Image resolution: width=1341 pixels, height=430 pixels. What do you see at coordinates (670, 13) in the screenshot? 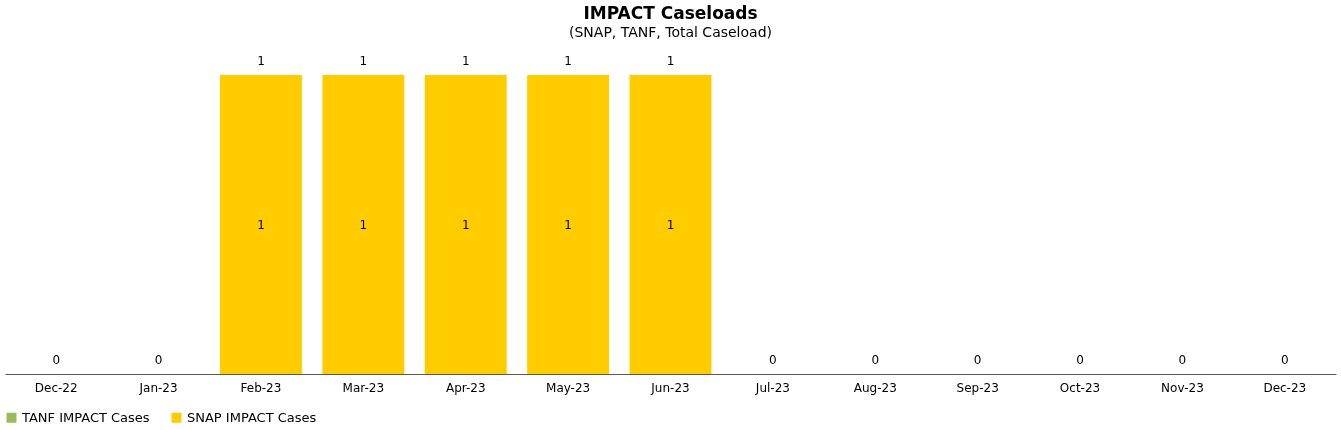
I see `chart-title: IMPACT Caseloads` at bounding box center [670, 13].